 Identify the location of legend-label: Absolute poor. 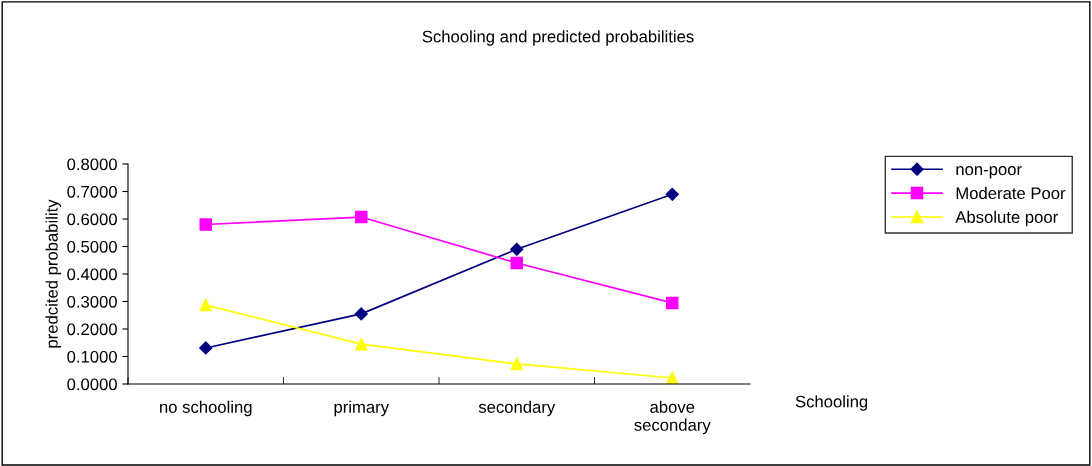
(1006, 218).